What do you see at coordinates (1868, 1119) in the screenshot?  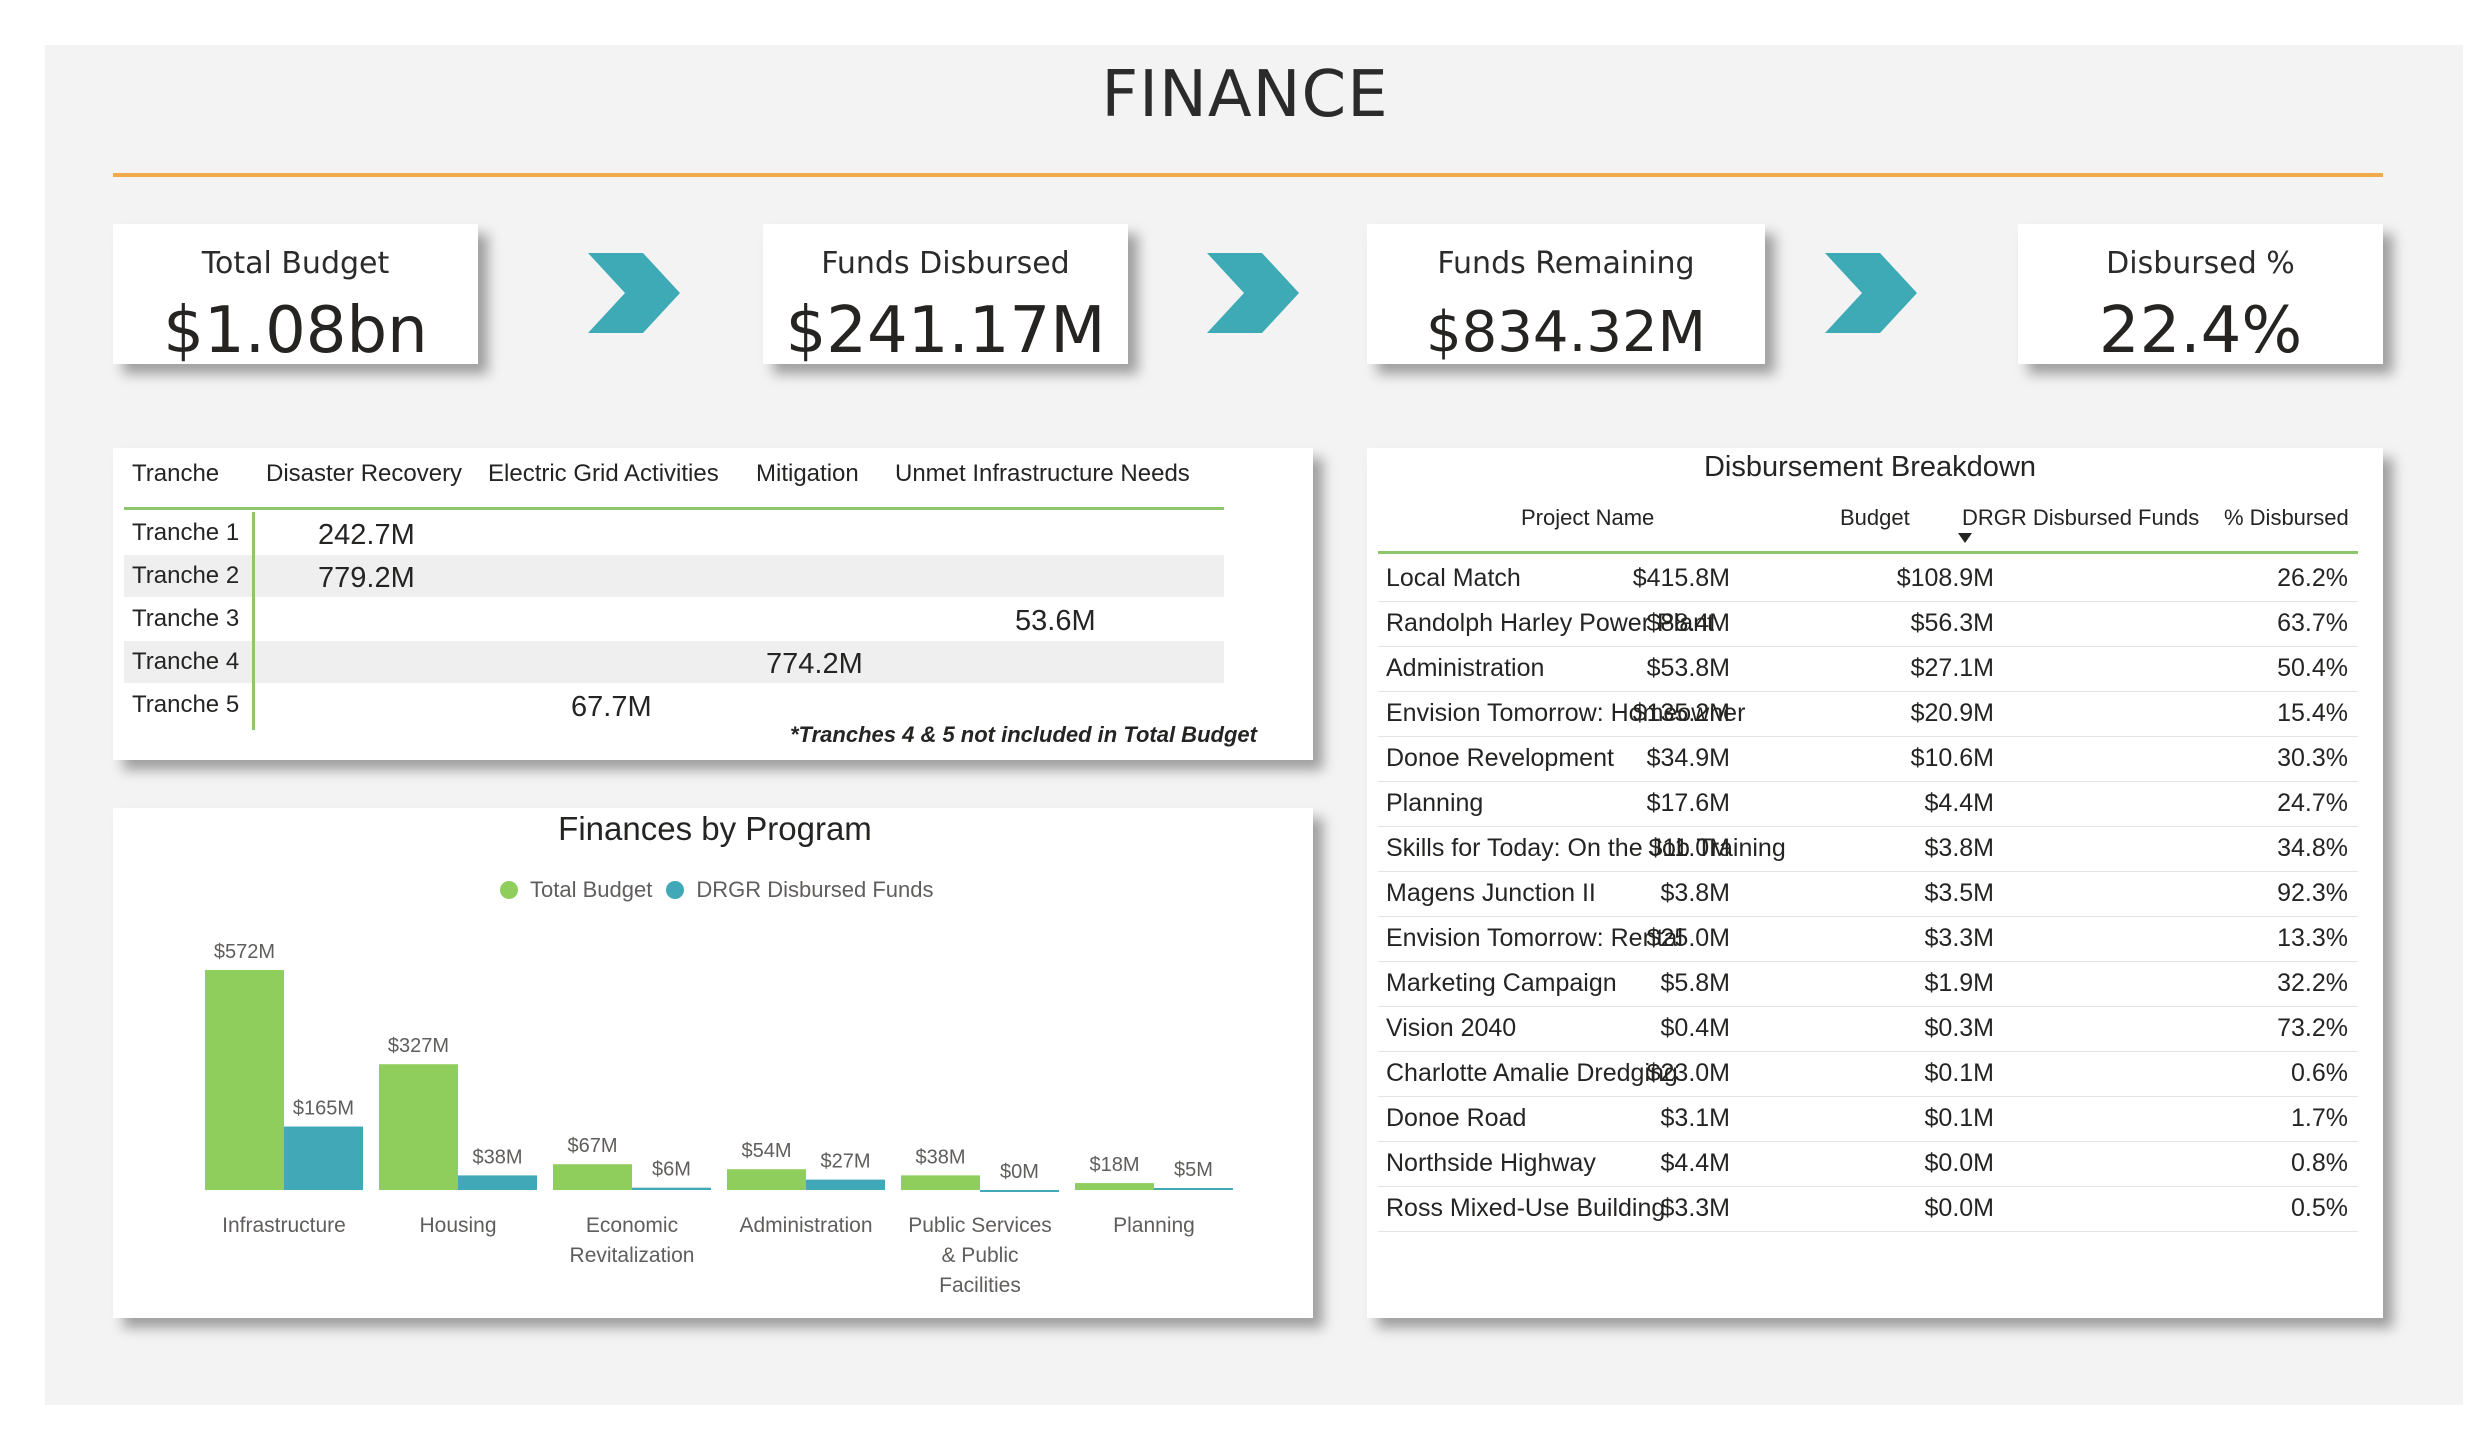 I see `table-row: Donoe Road $3.1M $0.1M 1.7%` at bounding box center [1868, 1119].